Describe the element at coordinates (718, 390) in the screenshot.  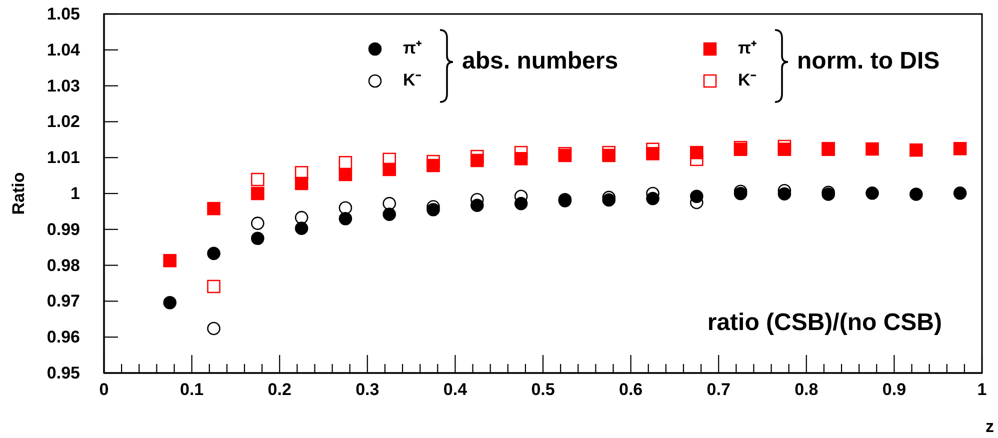
I see `x-tick-label: 0.7` at that location.